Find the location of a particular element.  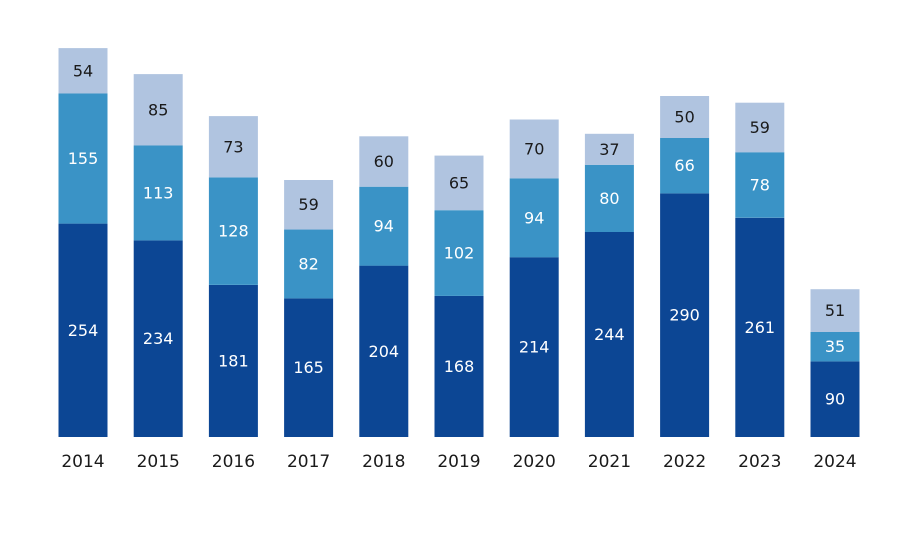

data-label-2023-series-3: 59 is located at coordinates (760, 127).